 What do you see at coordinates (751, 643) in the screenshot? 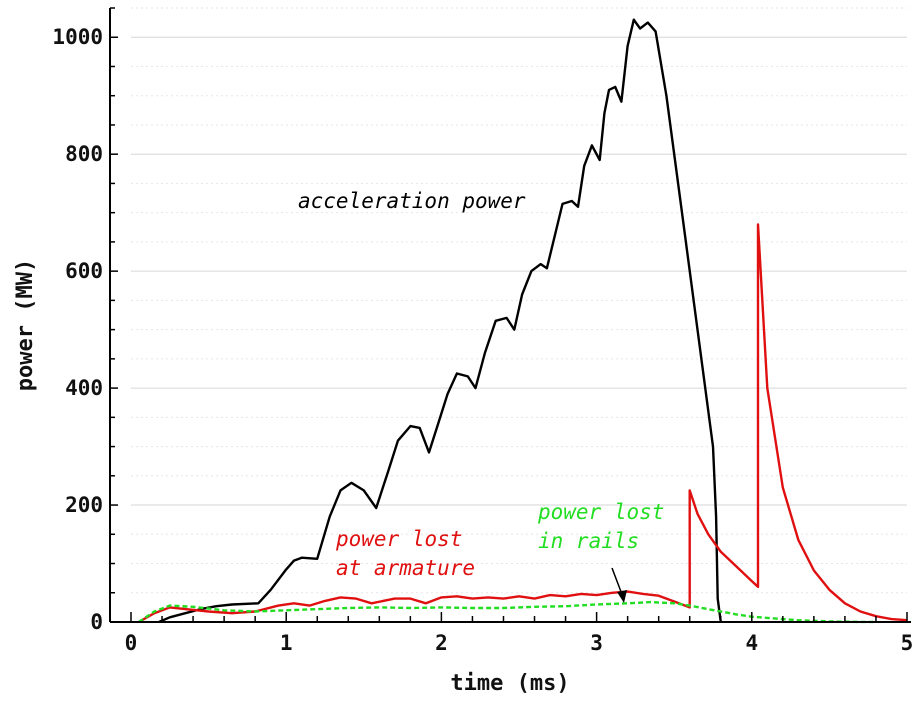
I see `x-tick-label: 4` at bounding box center [751, 643].